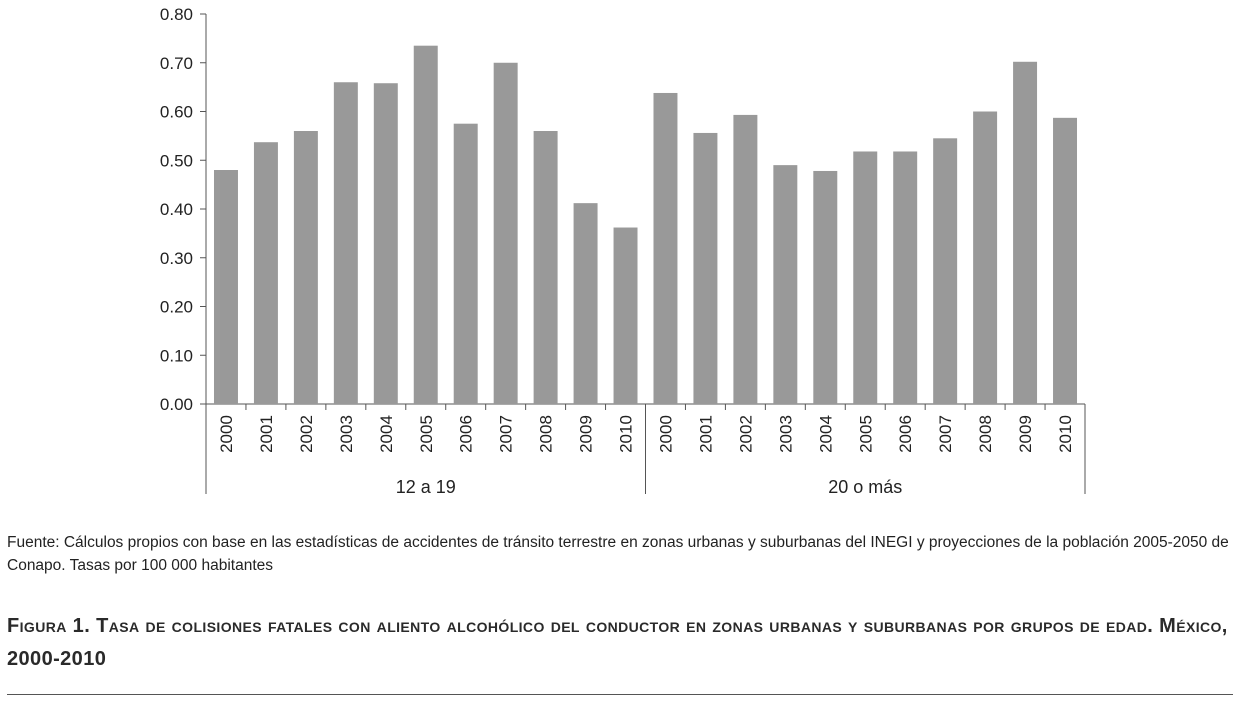  Describe the element at coordinates (865, 487) in the screenshot. I see `group-label: 20 o más` at that location.